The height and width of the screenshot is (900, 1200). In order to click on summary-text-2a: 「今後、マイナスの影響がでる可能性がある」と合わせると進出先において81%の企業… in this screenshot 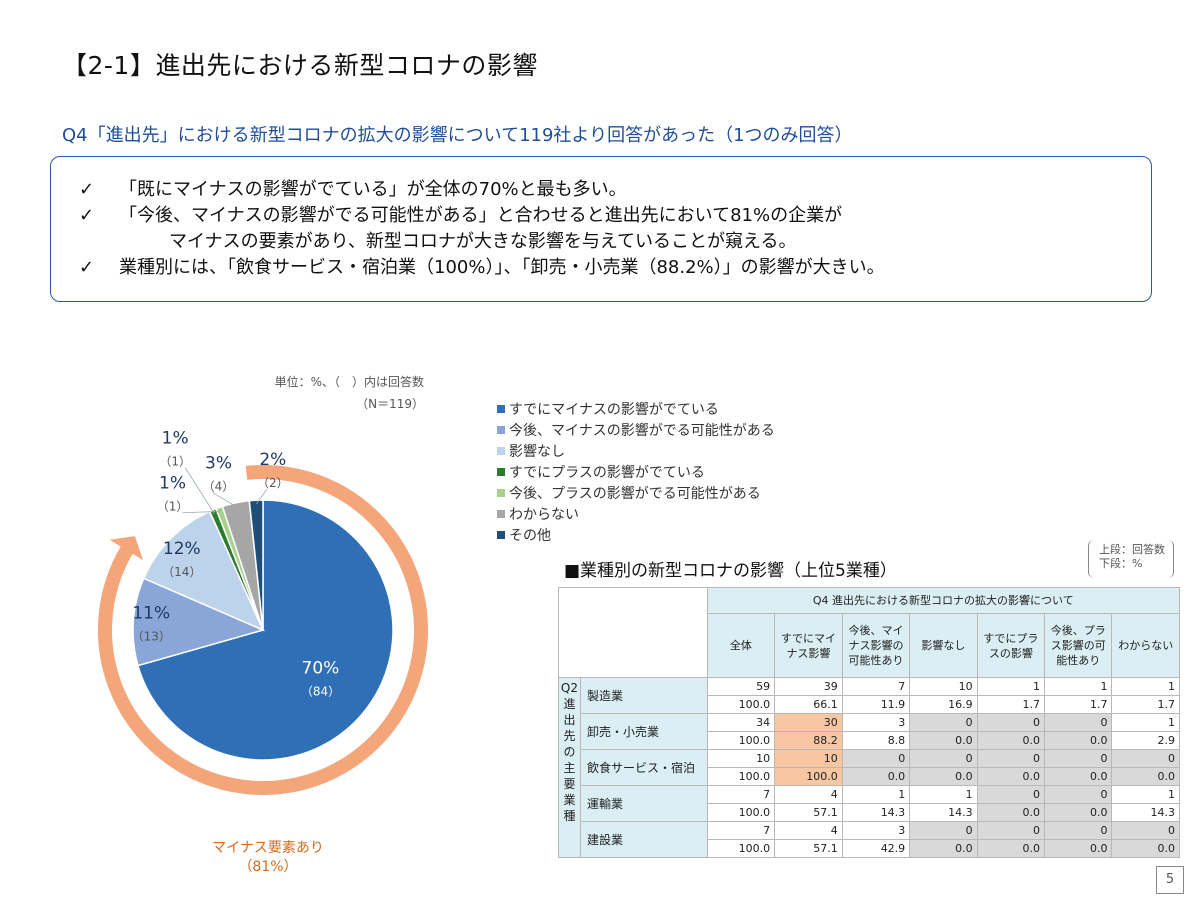, I will do `click(481, 215)`.